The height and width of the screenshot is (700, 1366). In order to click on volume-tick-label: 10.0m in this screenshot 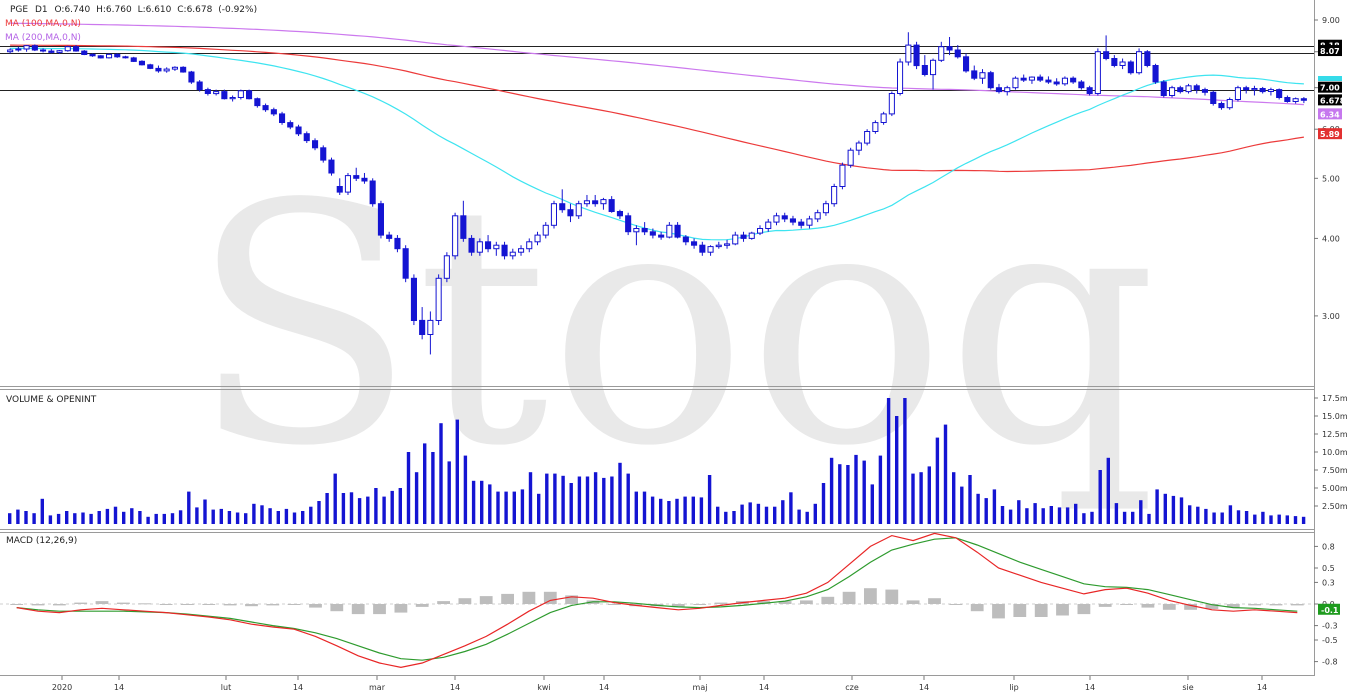, I will do `click(1335, 452)`.